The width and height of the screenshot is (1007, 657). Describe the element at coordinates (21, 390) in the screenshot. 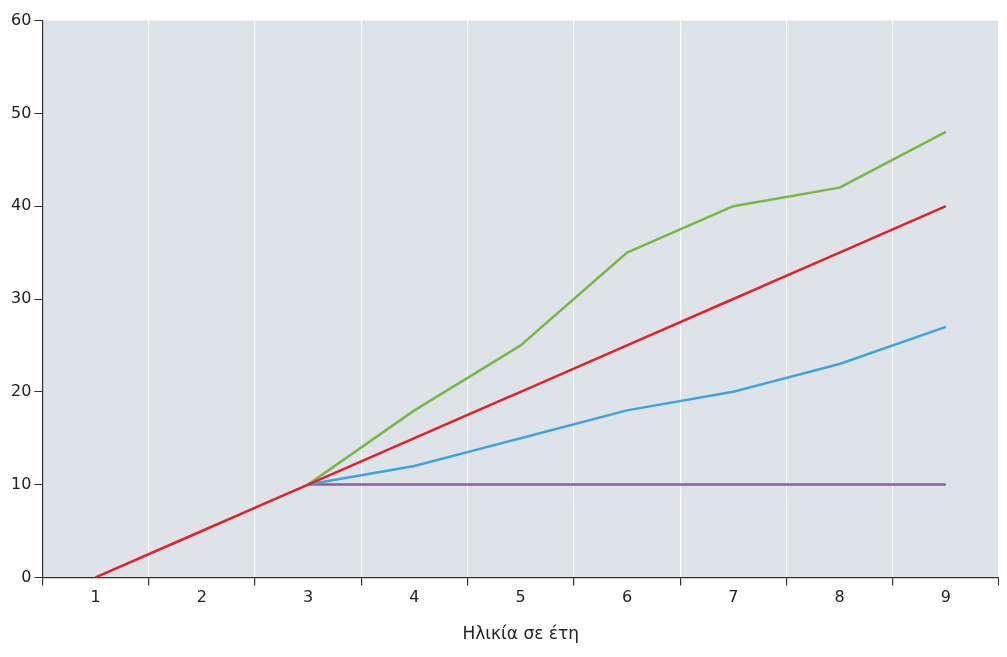

I see `y-tick-label: 20` at that location.